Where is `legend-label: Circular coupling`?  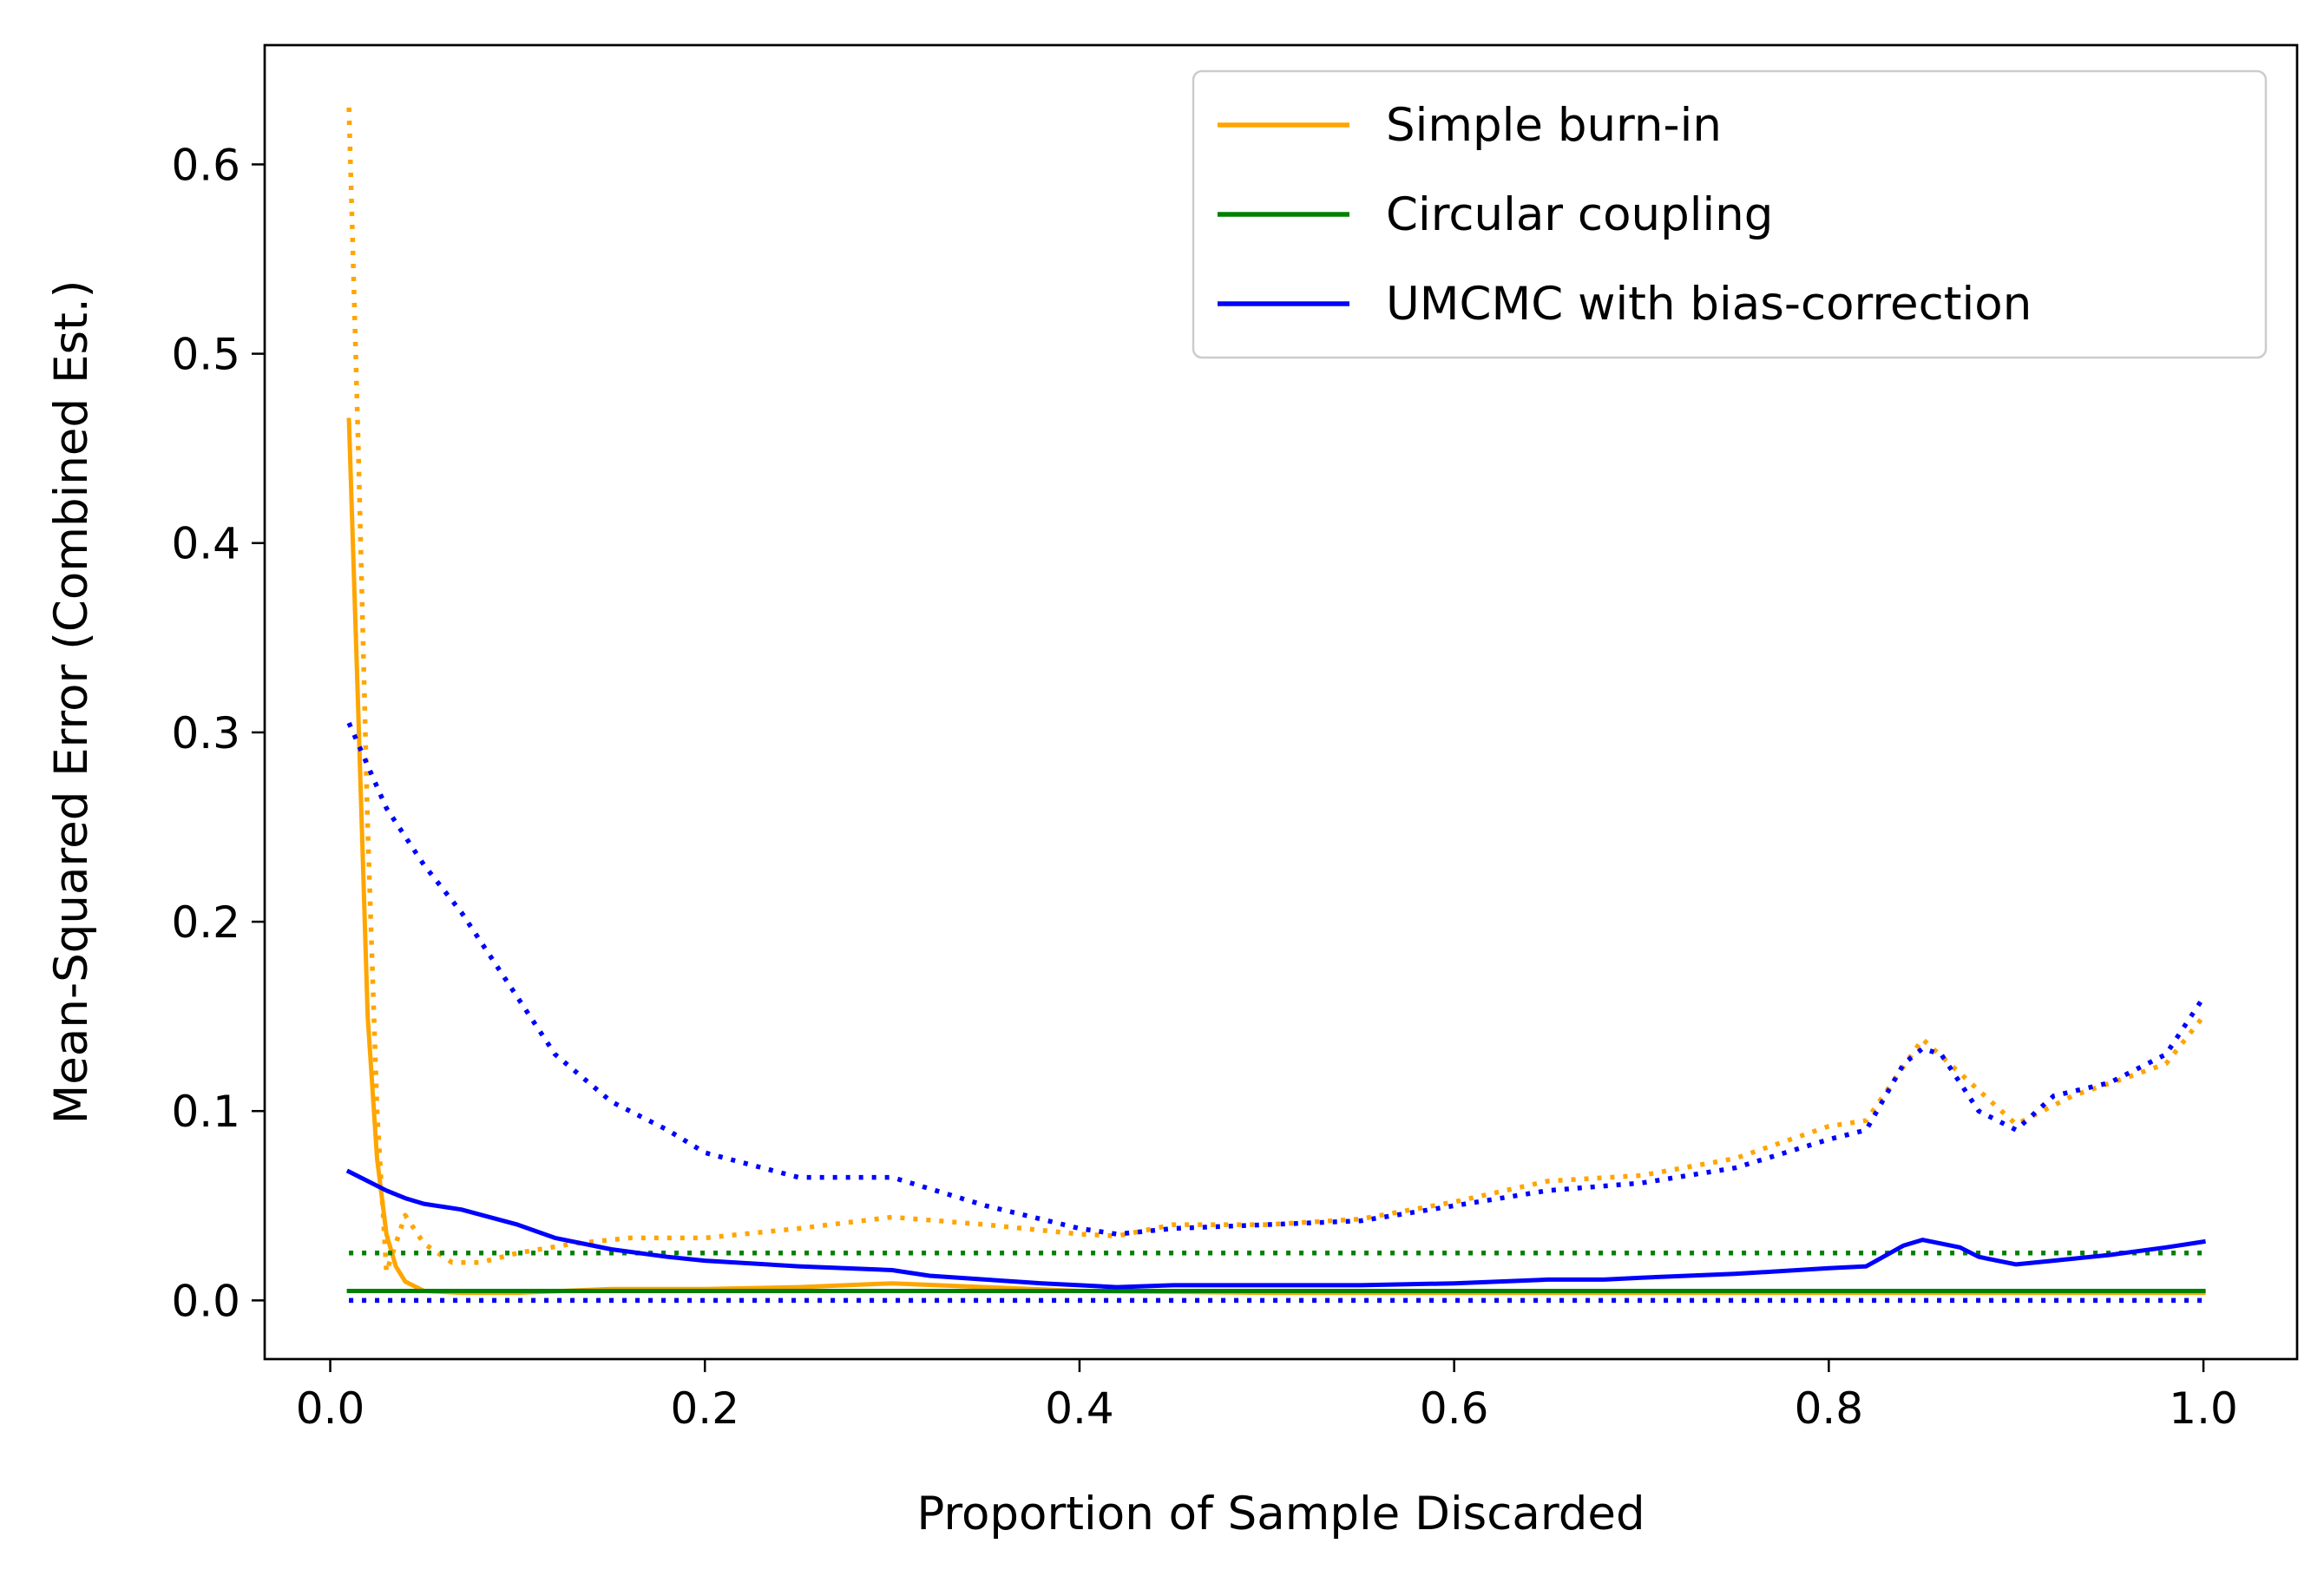
legend-label: Circular coupling is located at coordinates (1579, 214).